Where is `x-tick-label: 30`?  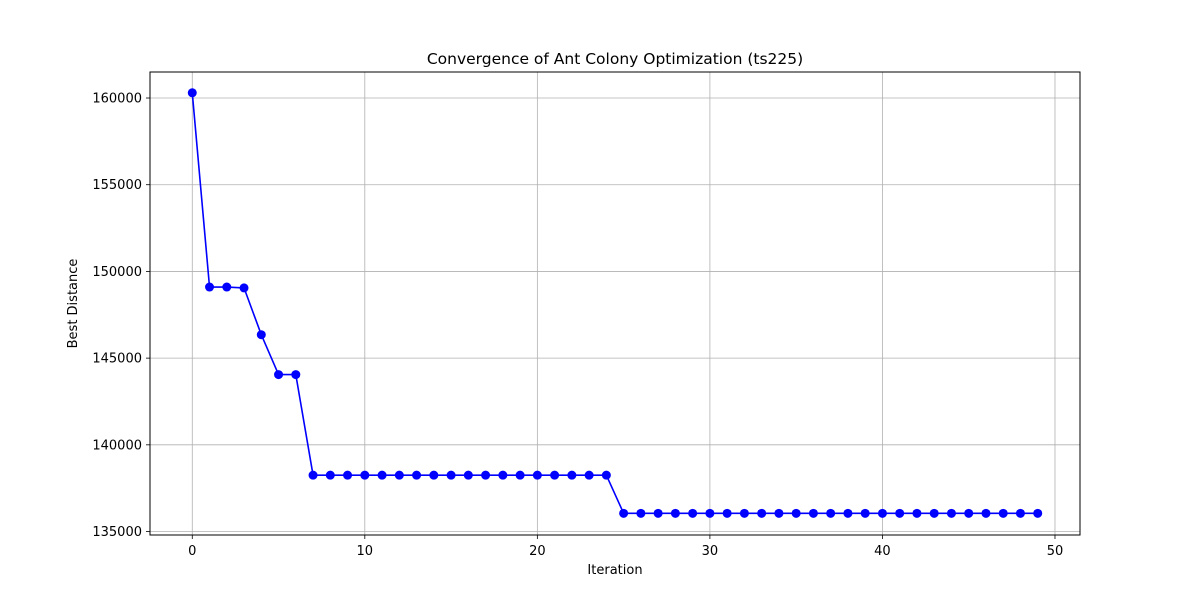
x-tick-label: 30 is located at coordinates (710, 551).